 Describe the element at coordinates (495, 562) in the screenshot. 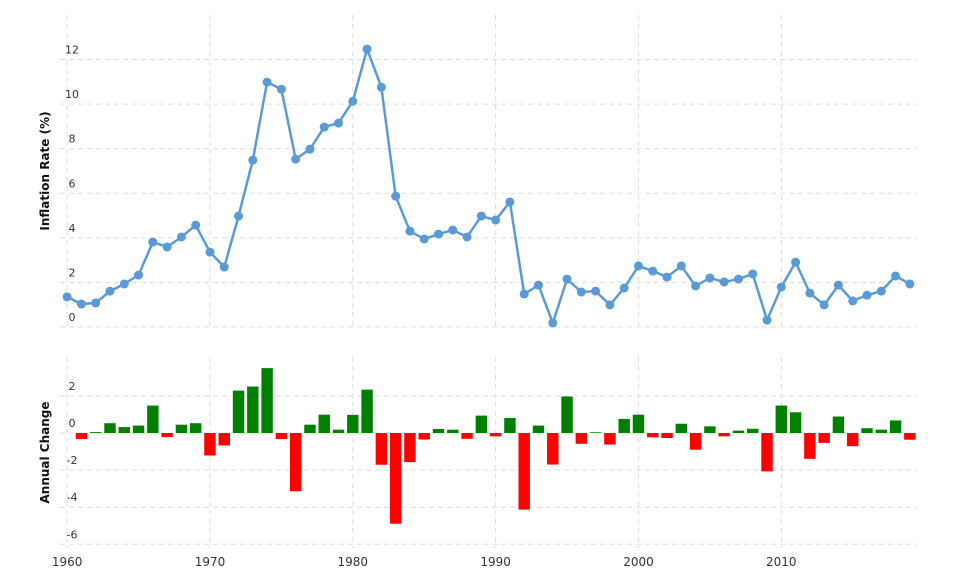

I see `x-tick-label: 1990` at that location.